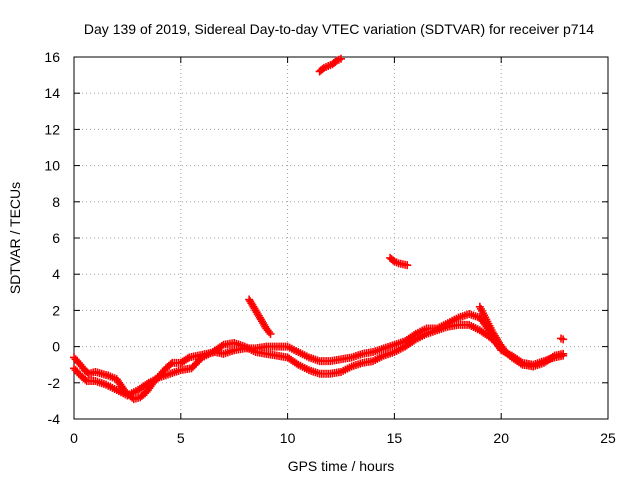 The width and height of the screenshot is (640, 480). I want to click on y-tick-label: 6, so click(56, 238).